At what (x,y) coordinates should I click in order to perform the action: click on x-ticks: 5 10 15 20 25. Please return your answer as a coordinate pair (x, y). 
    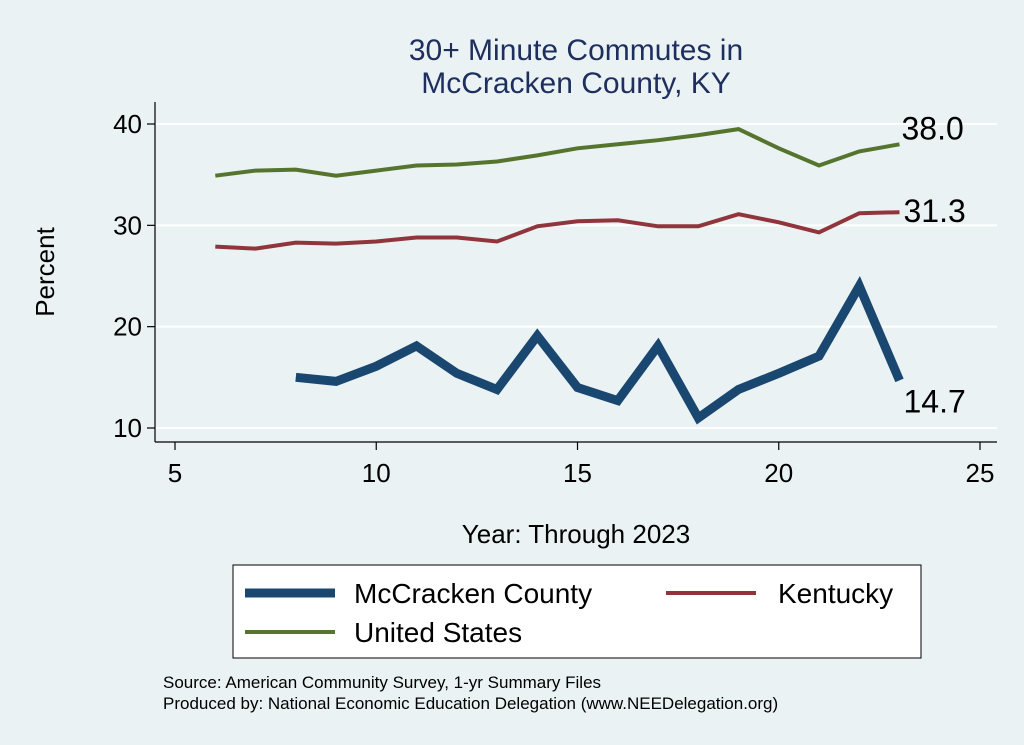
    Looking at the image, I should click on (581, 465).